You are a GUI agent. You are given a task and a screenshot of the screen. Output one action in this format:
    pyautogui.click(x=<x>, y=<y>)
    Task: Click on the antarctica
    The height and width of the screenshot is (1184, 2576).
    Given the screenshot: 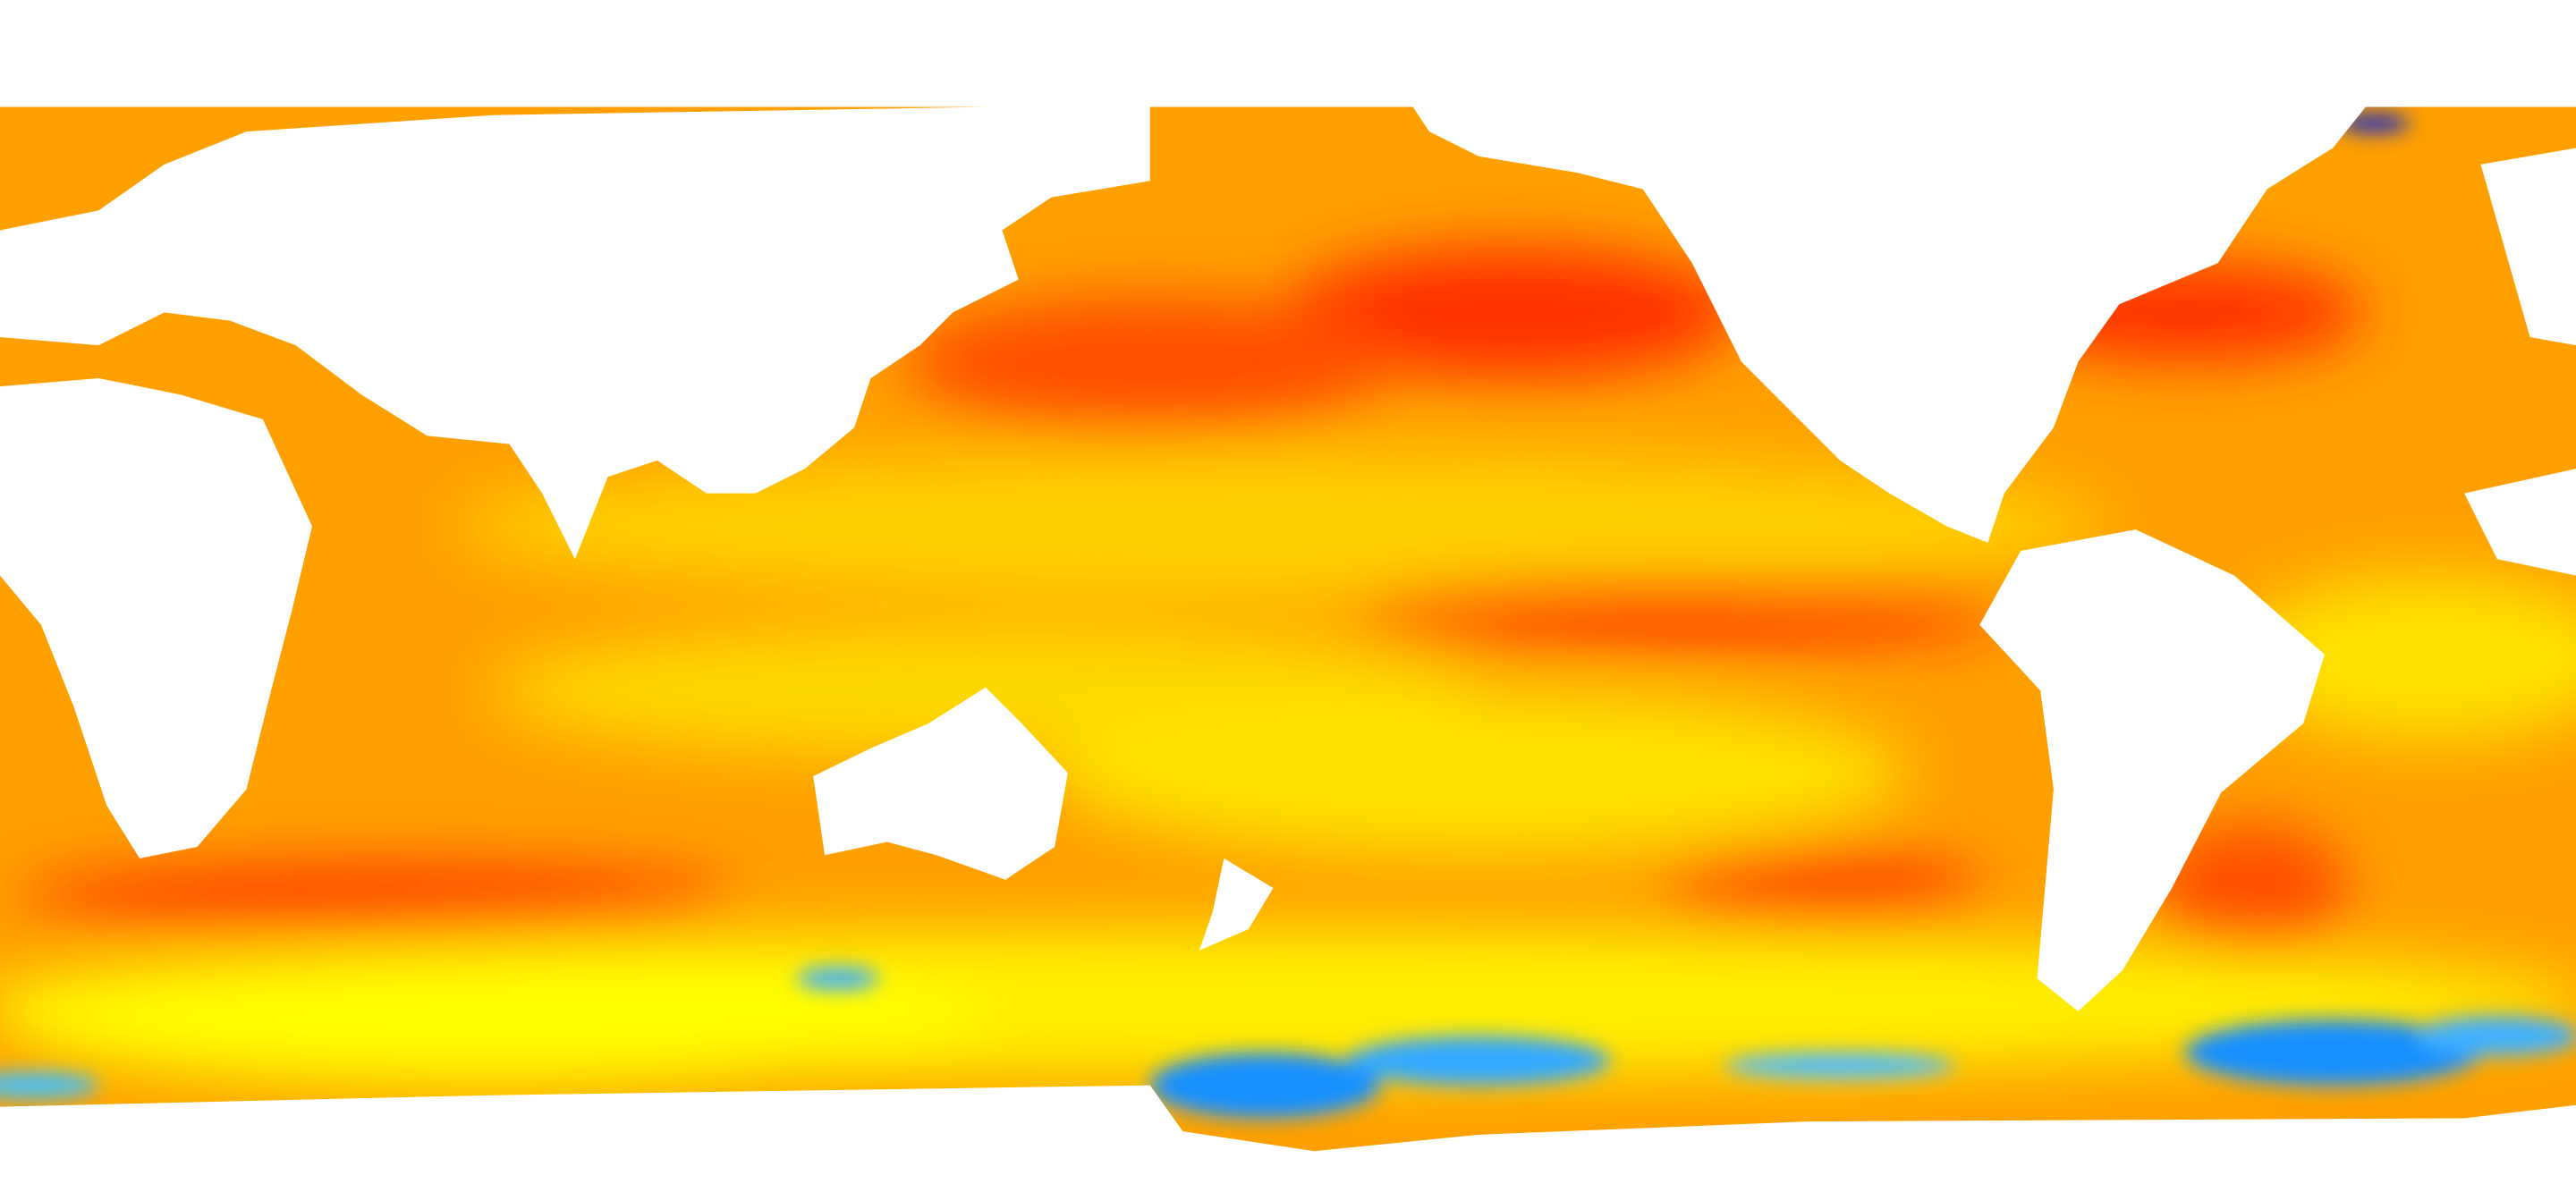 What is the action you would take?
    pyautogui.click(x=1288, y=1134)
    